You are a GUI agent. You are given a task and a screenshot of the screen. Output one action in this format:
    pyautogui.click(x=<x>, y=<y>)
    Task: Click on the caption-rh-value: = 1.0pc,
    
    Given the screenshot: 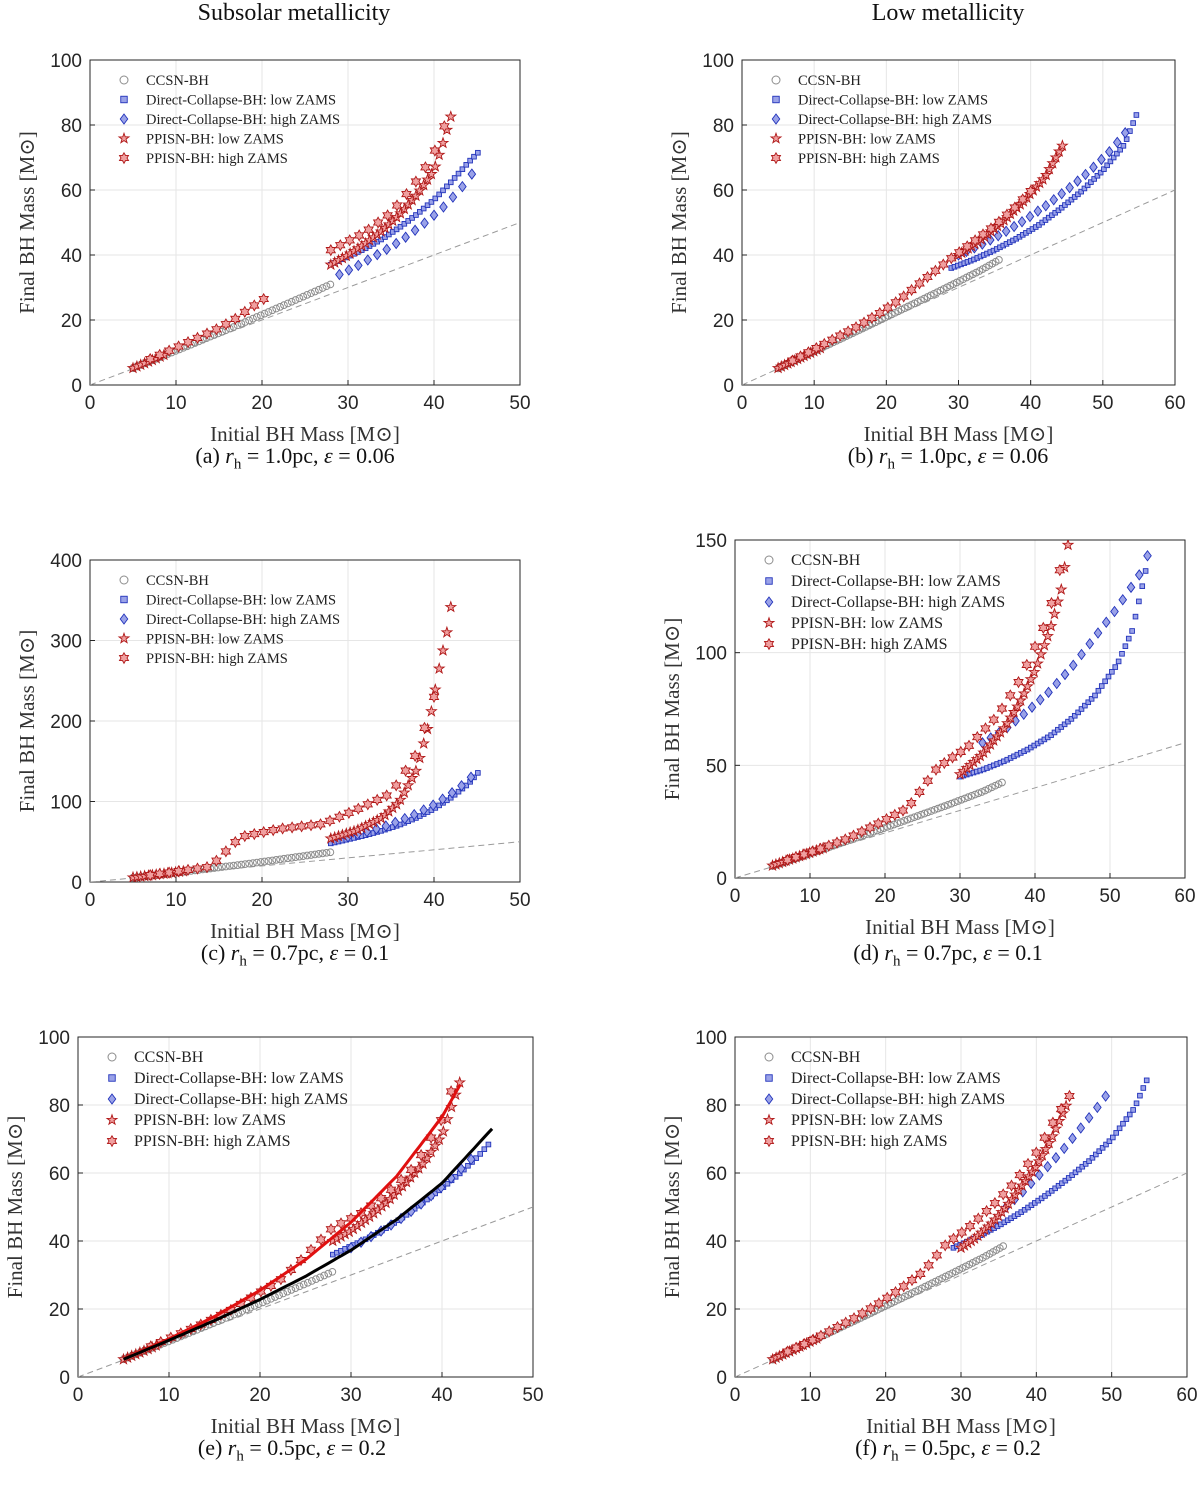 What is the action you would take?
    pyautogui.click(x=283, y=455)
    